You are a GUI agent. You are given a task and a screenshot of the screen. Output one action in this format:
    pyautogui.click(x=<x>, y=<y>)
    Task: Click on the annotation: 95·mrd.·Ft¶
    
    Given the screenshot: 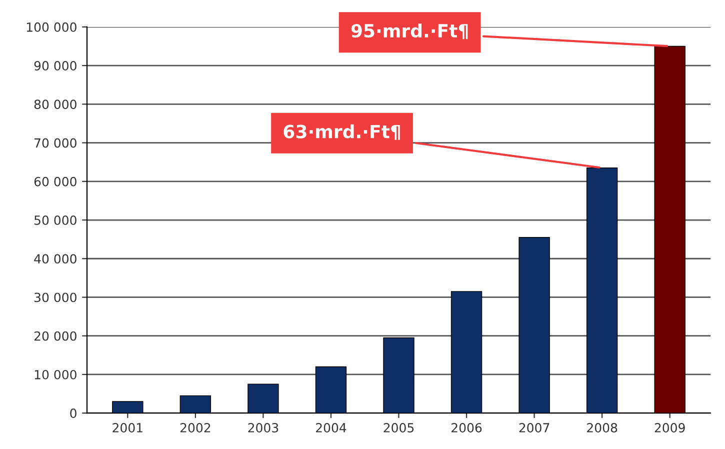 What is the action you would take?
    pyautogui.click(x=409, y=32)
    